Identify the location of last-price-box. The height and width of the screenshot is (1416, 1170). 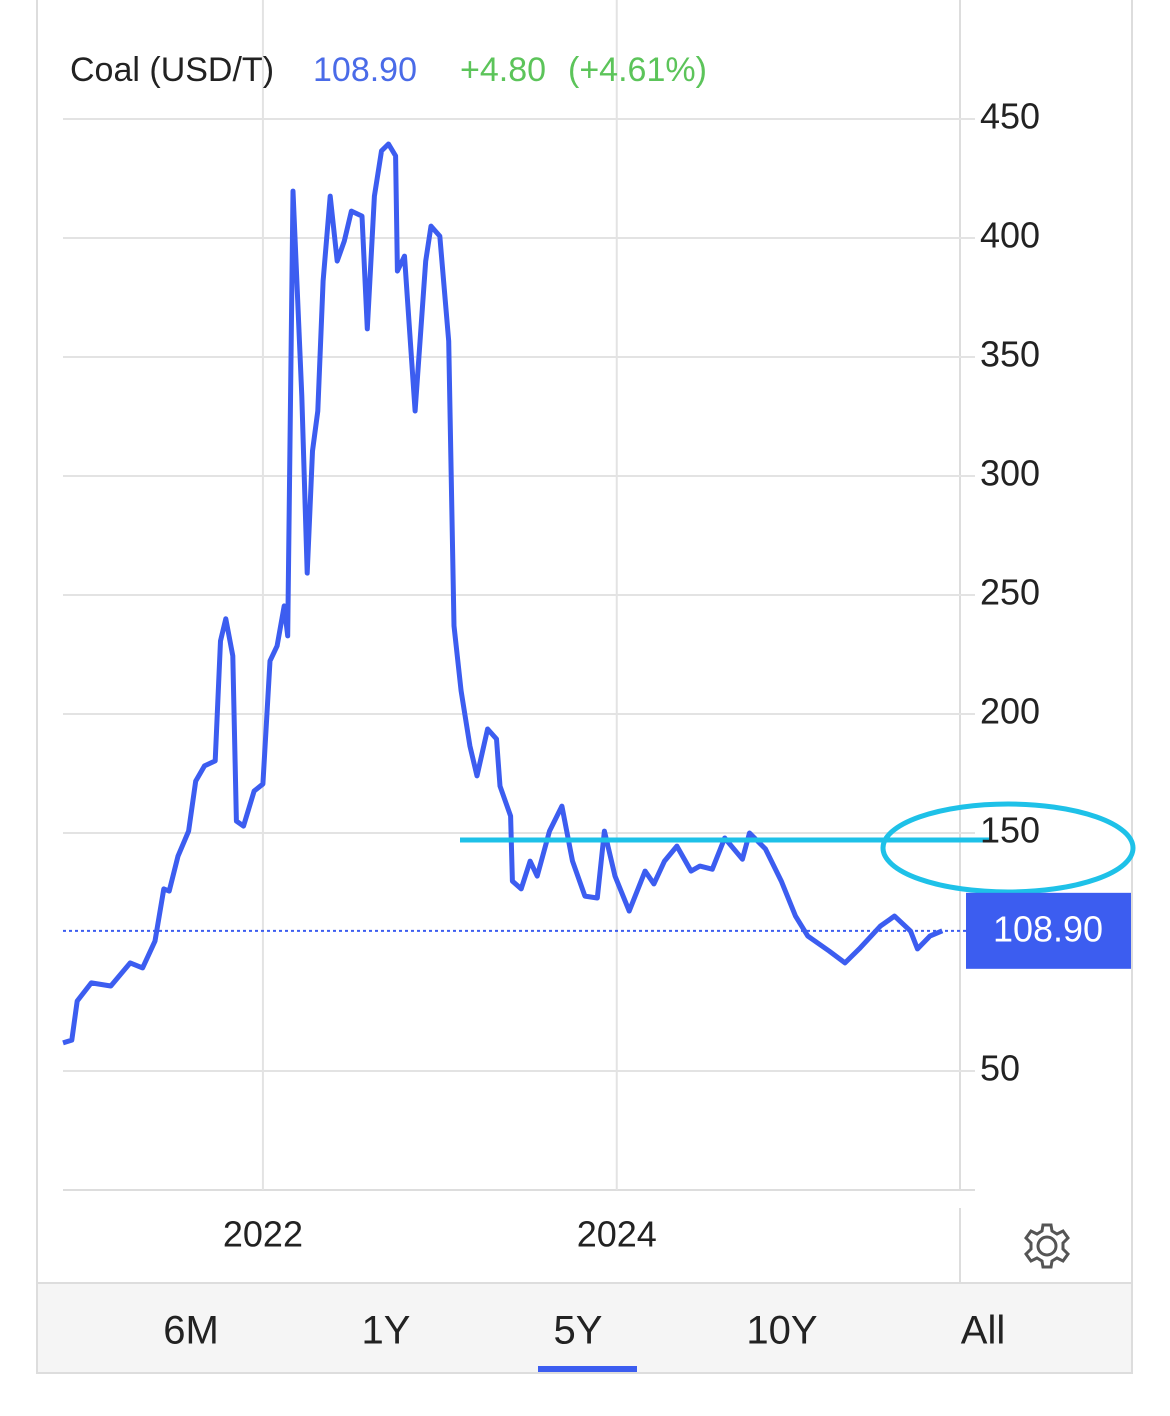
(1048, 930).